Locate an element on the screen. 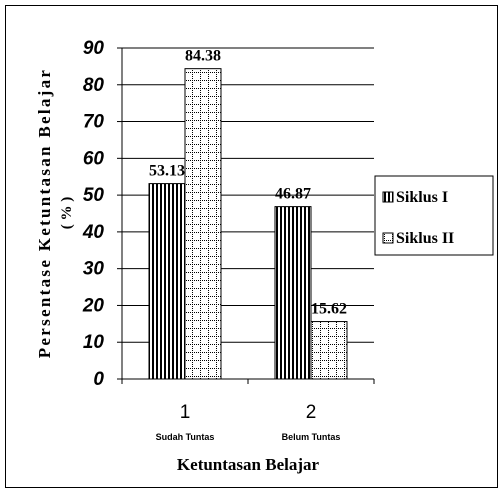  y-tick-label: 20 is located at coordinates (93, 305).